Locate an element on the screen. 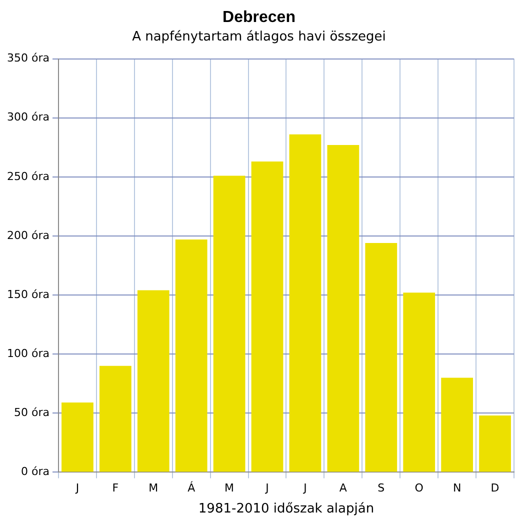 This screenshot has width=518, height=525. y-tick-label: 0 óra is located at coordinates (35, 471).